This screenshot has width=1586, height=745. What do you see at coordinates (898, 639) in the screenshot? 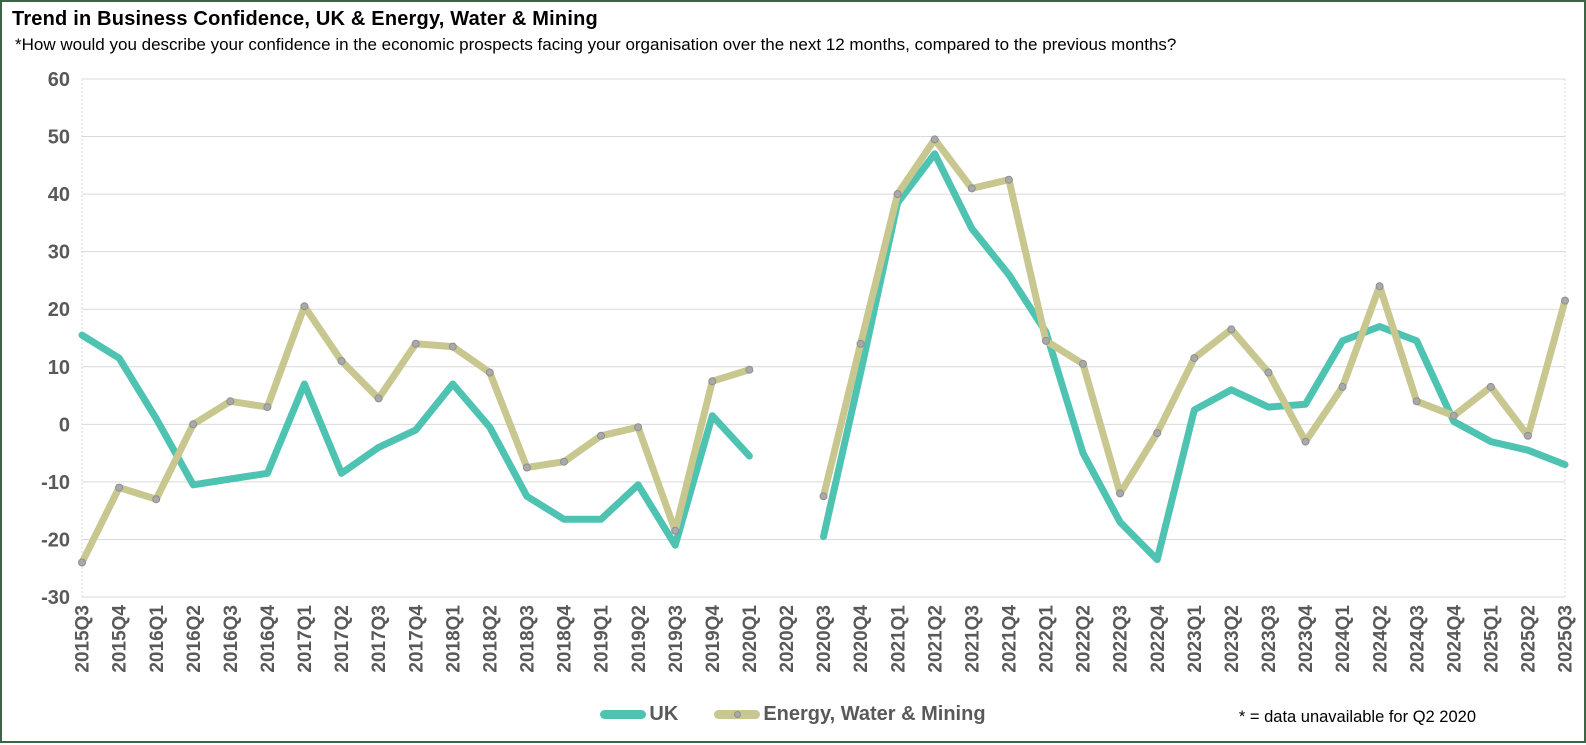
I see `x-axis-tick-label: 2021Q1` at bounding box center [898, 639].